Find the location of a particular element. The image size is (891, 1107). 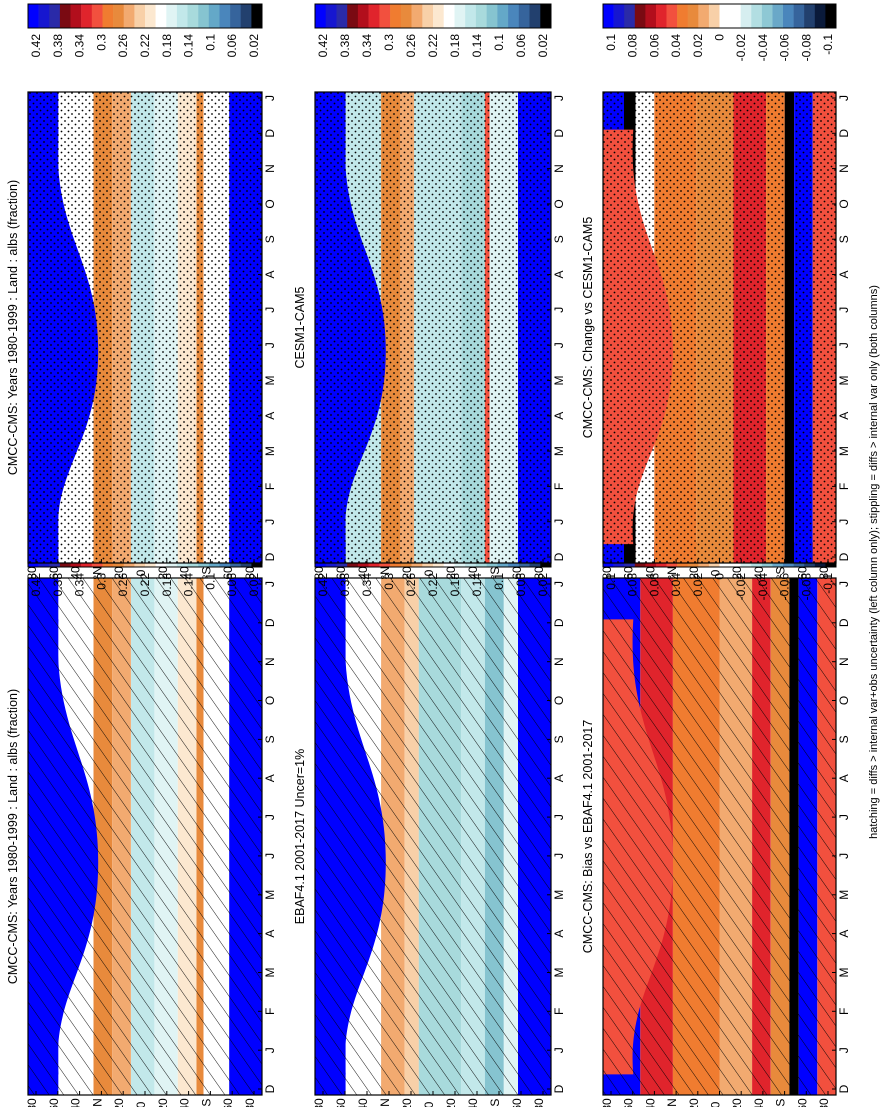

colorbar-label: 0.26 is located at coordinates (123, 46).